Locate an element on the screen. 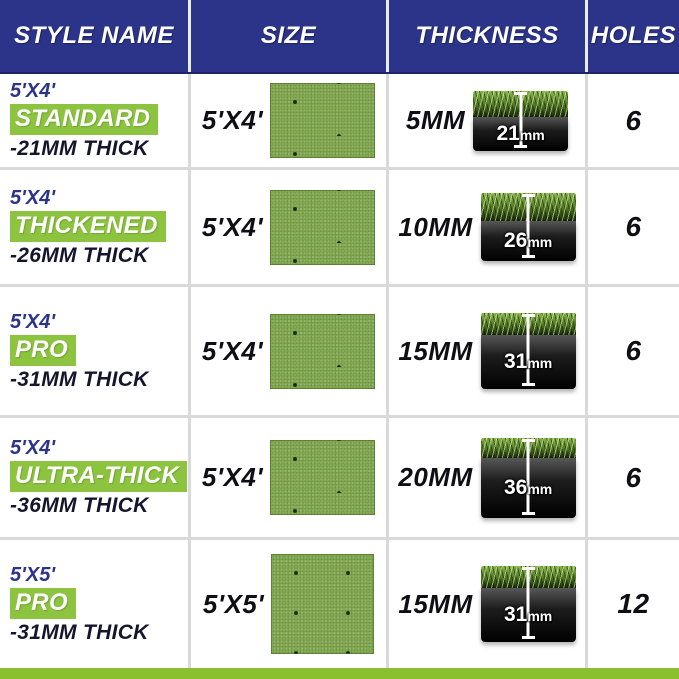  header-style-name: STYLE NAME is located at coordinates (95, 36).